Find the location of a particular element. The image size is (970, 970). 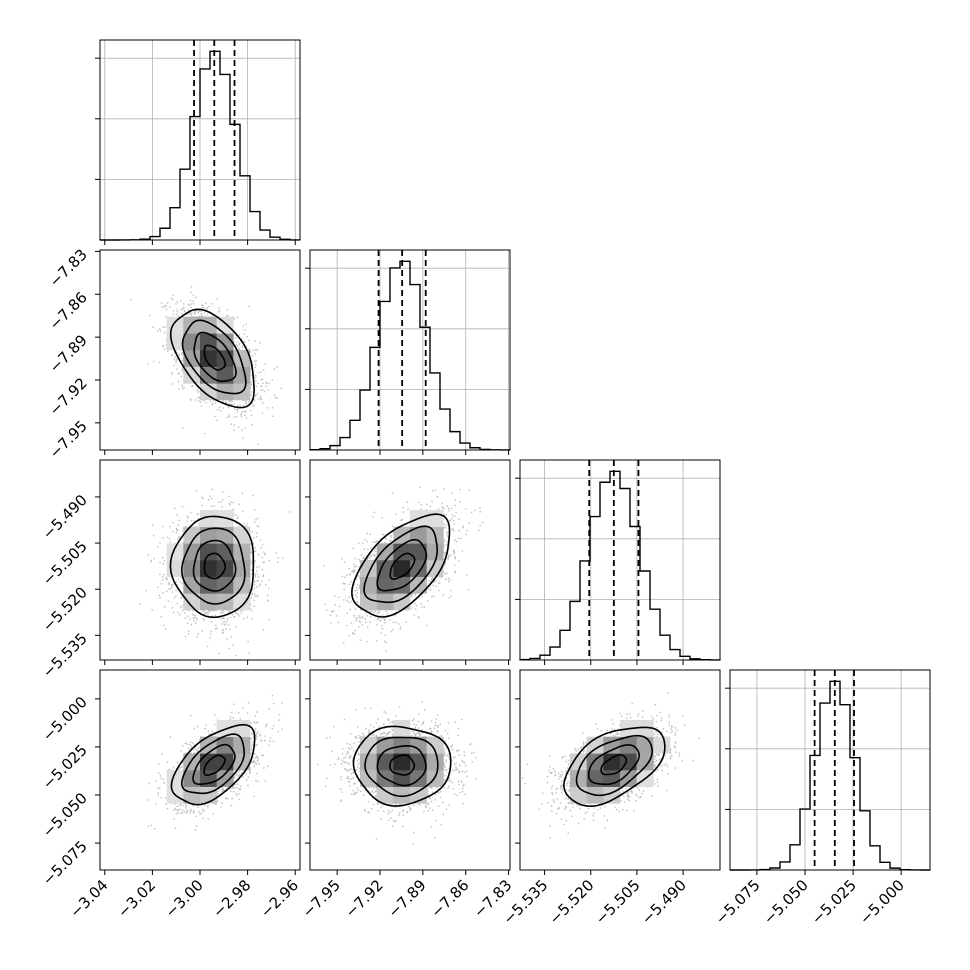

x-tick-label-2-3: −5.490 is located at coordinates (664, 902).